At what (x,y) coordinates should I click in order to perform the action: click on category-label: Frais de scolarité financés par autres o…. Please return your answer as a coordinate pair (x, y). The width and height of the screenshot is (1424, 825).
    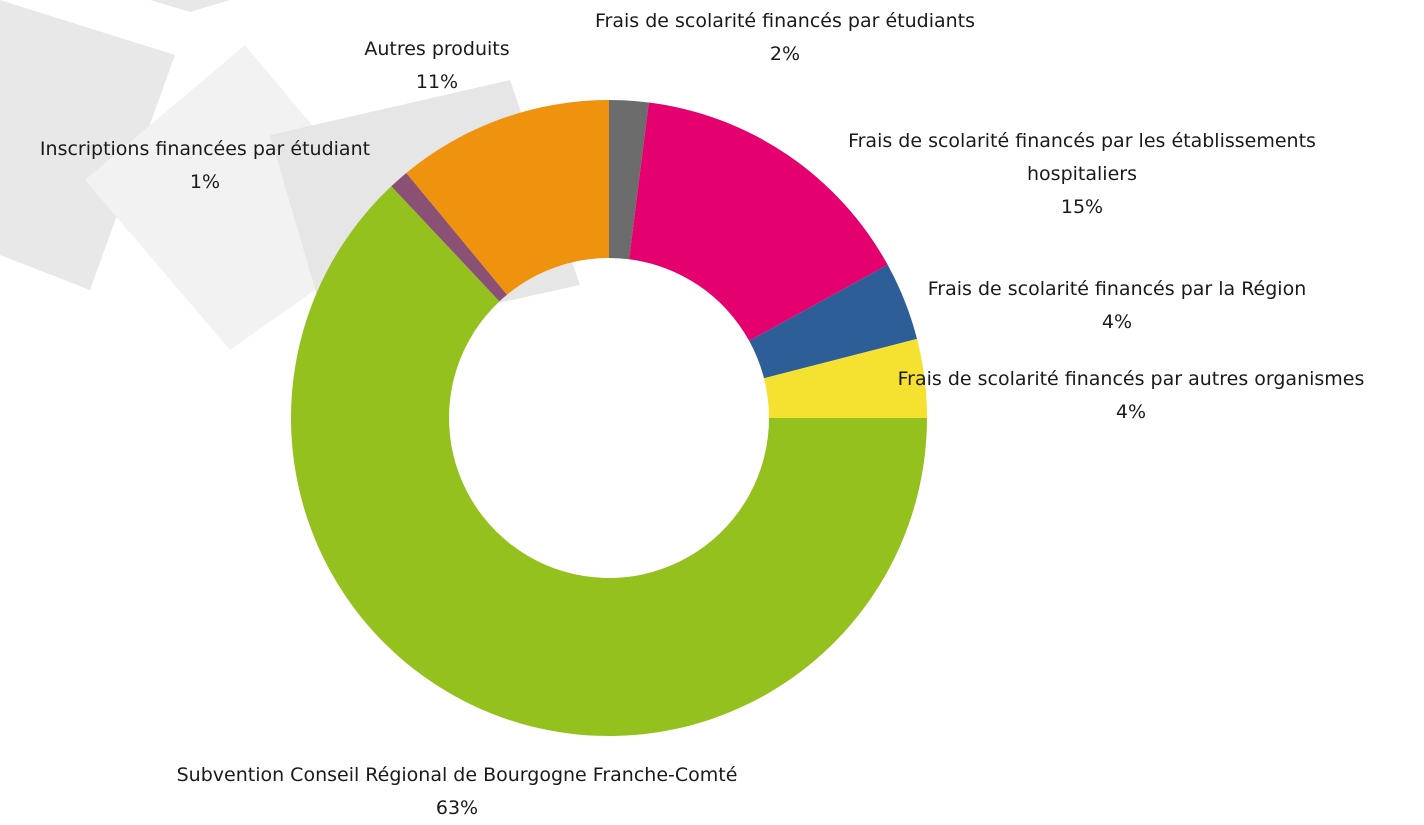
    Looking at the image, I should click on (1131, 379).